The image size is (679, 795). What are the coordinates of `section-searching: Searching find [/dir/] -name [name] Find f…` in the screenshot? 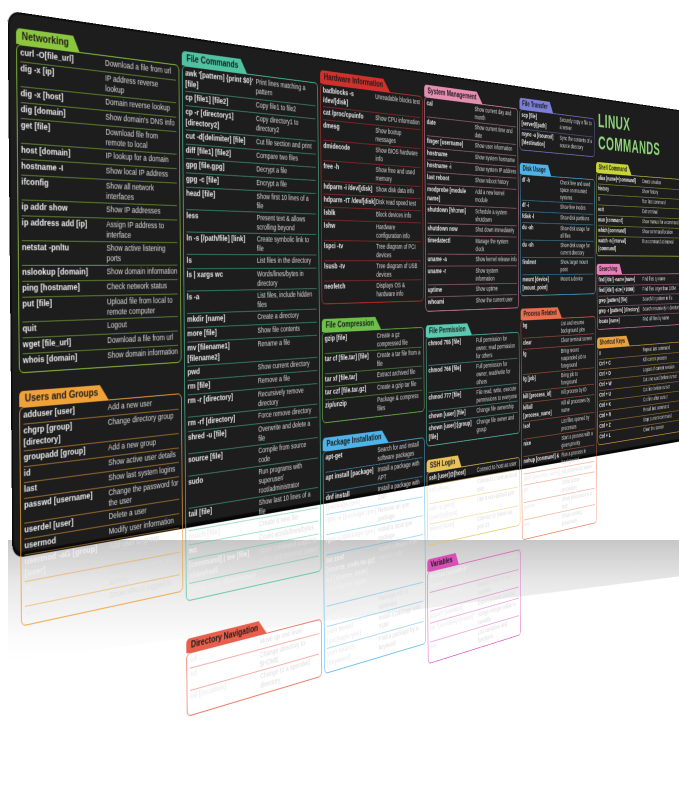 It's located at (638, 296).